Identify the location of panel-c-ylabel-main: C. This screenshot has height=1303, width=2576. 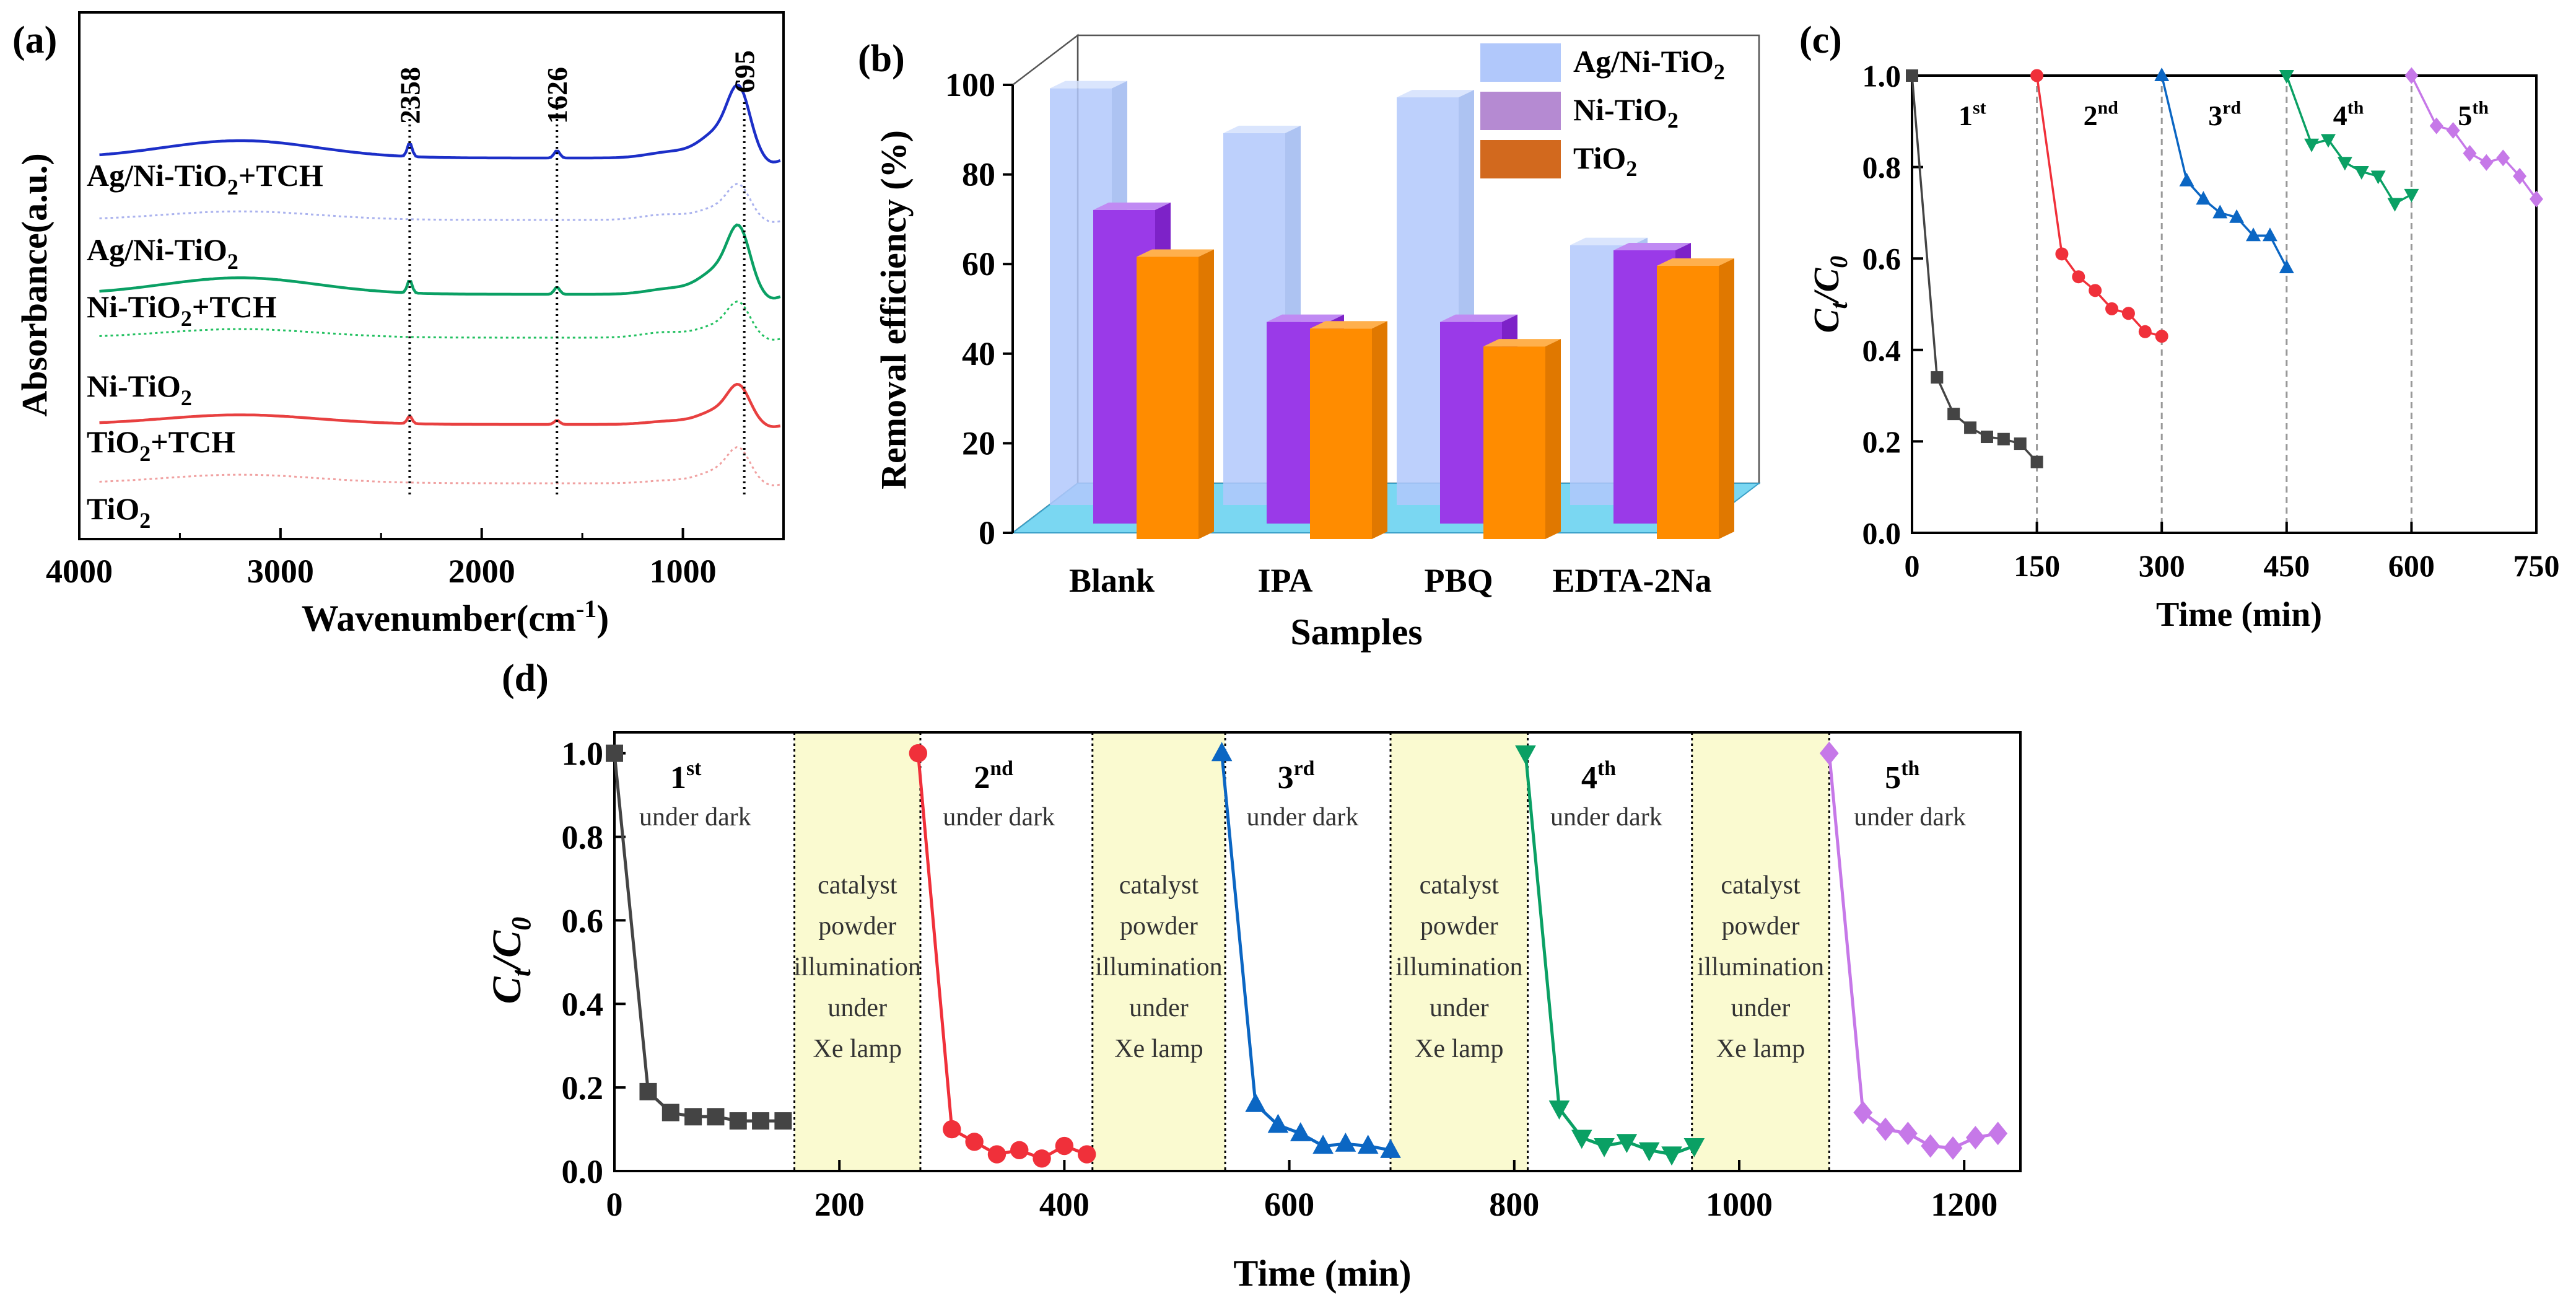
(1826, 320).